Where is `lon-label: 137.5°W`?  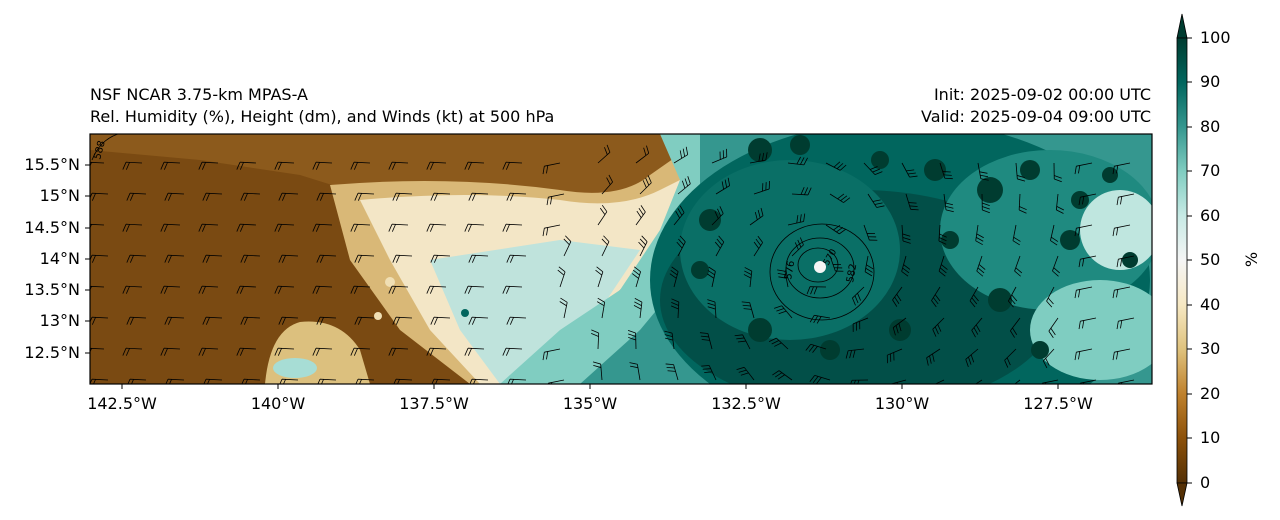 lon-label: 137.5°W is located at coordinates (434, 403).